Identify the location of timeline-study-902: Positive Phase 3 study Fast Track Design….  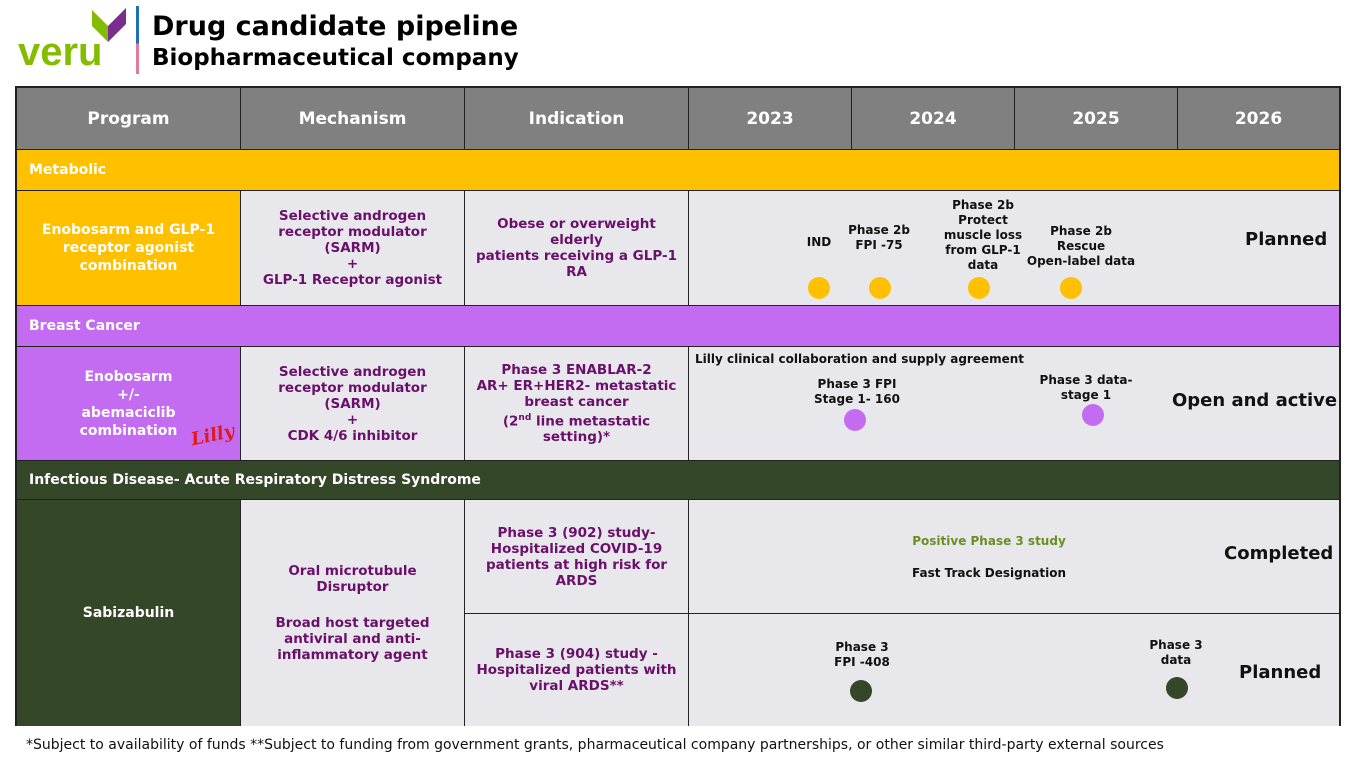
(1014, 556).